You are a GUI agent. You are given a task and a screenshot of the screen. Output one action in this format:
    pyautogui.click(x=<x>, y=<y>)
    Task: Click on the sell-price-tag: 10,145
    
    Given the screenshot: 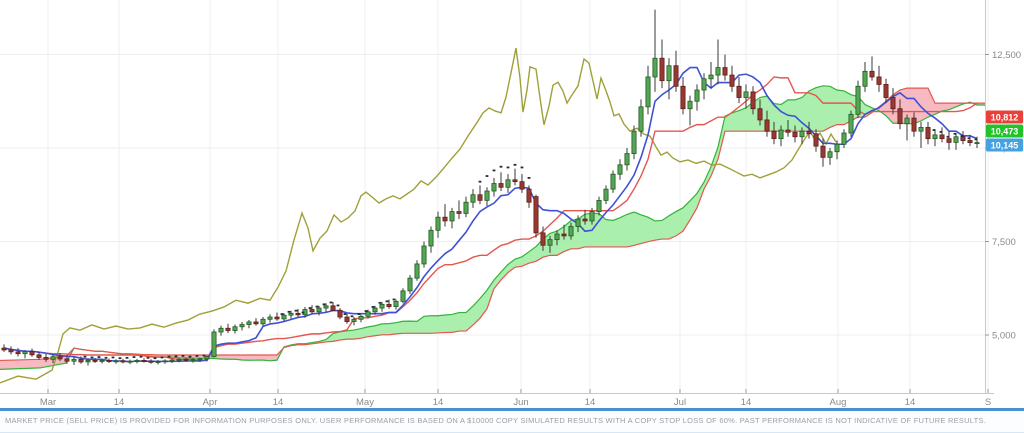 What is the action you would take?
    pyautogui.click(x=1004, y=145)
    